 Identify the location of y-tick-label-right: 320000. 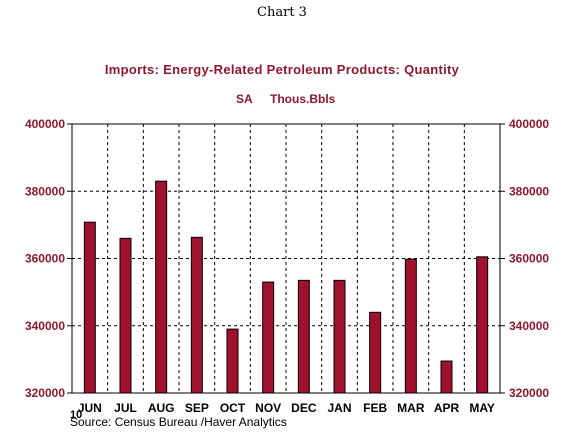
(529, 393).